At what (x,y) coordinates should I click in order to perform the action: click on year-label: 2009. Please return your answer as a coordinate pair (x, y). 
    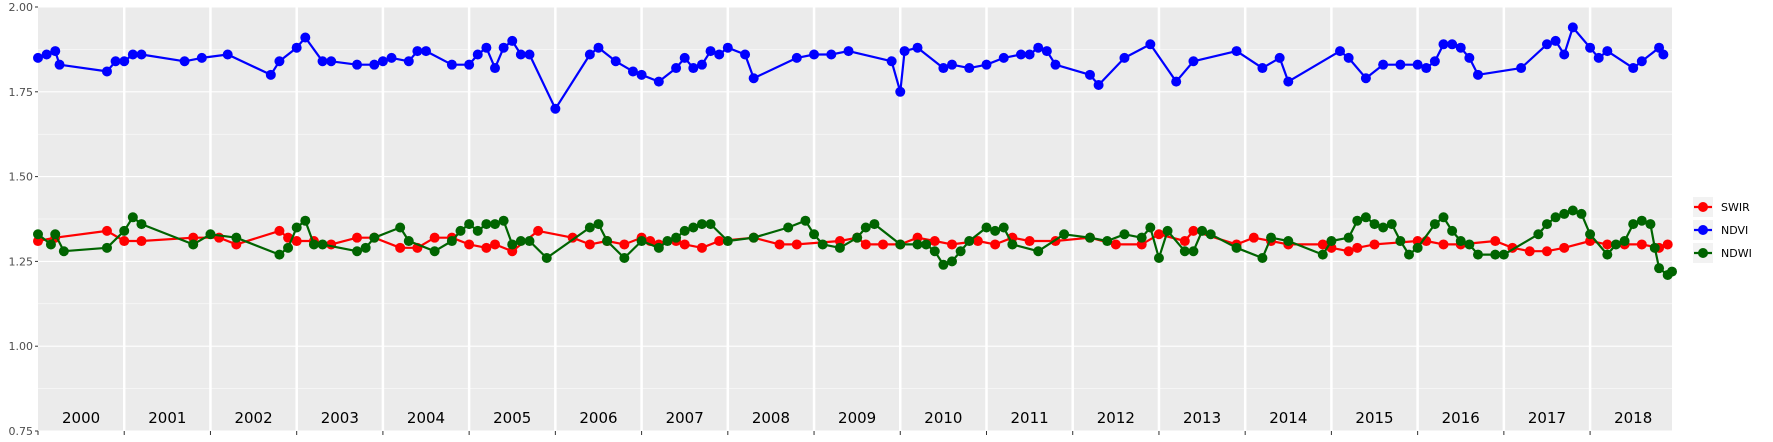
    Looking at the image, I should click on (857, 418).